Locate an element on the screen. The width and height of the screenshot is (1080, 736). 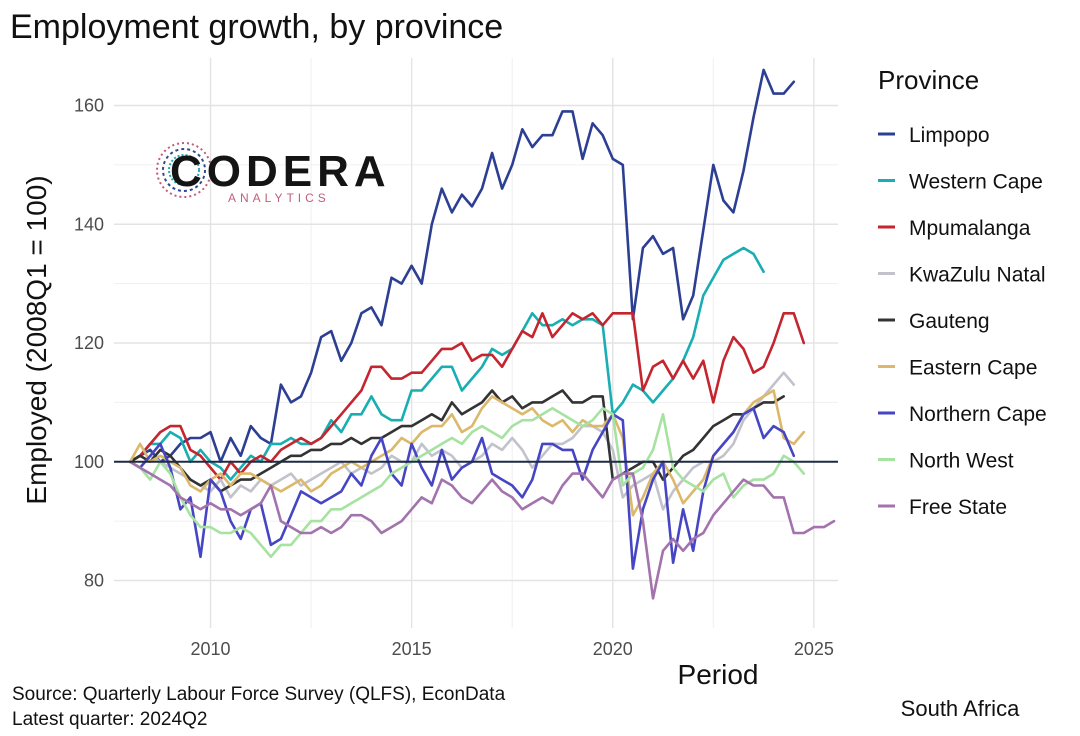
series-line-north-west is located at coordinates (467, 482).